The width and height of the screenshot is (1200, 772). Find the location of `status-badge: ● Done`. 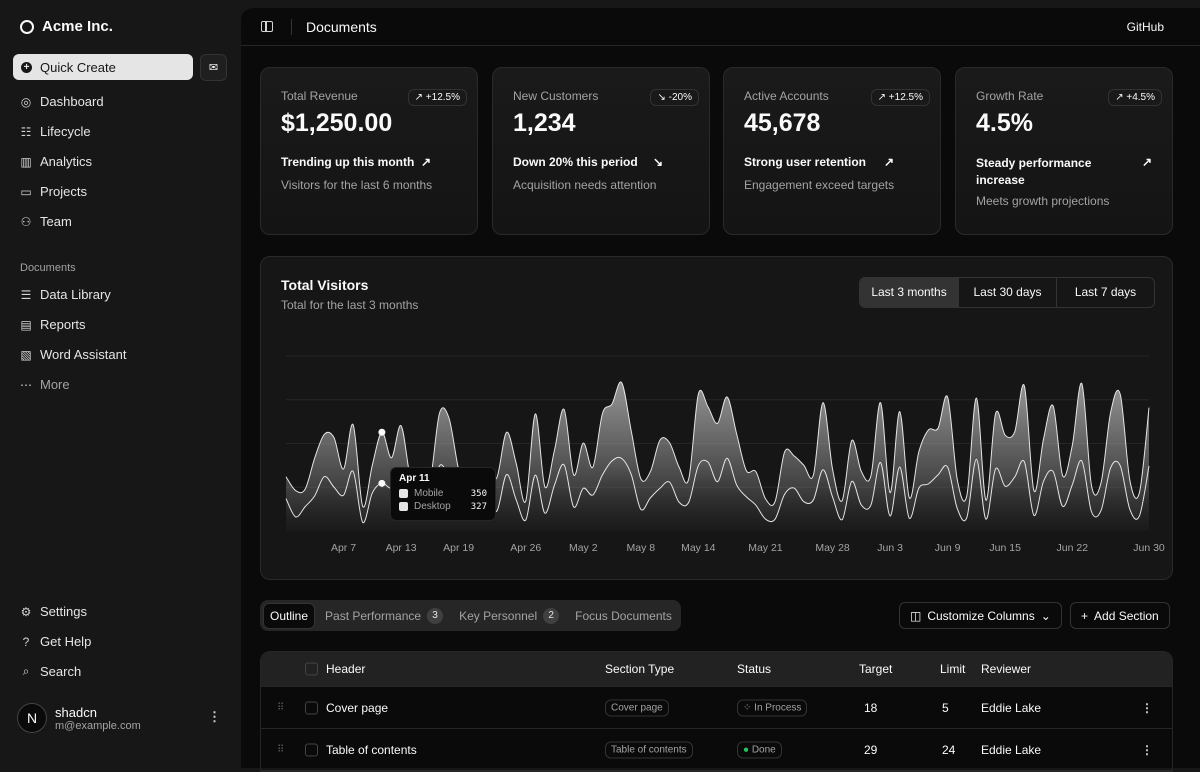

status-badge: ● Done is located at coordinates (759, 749).